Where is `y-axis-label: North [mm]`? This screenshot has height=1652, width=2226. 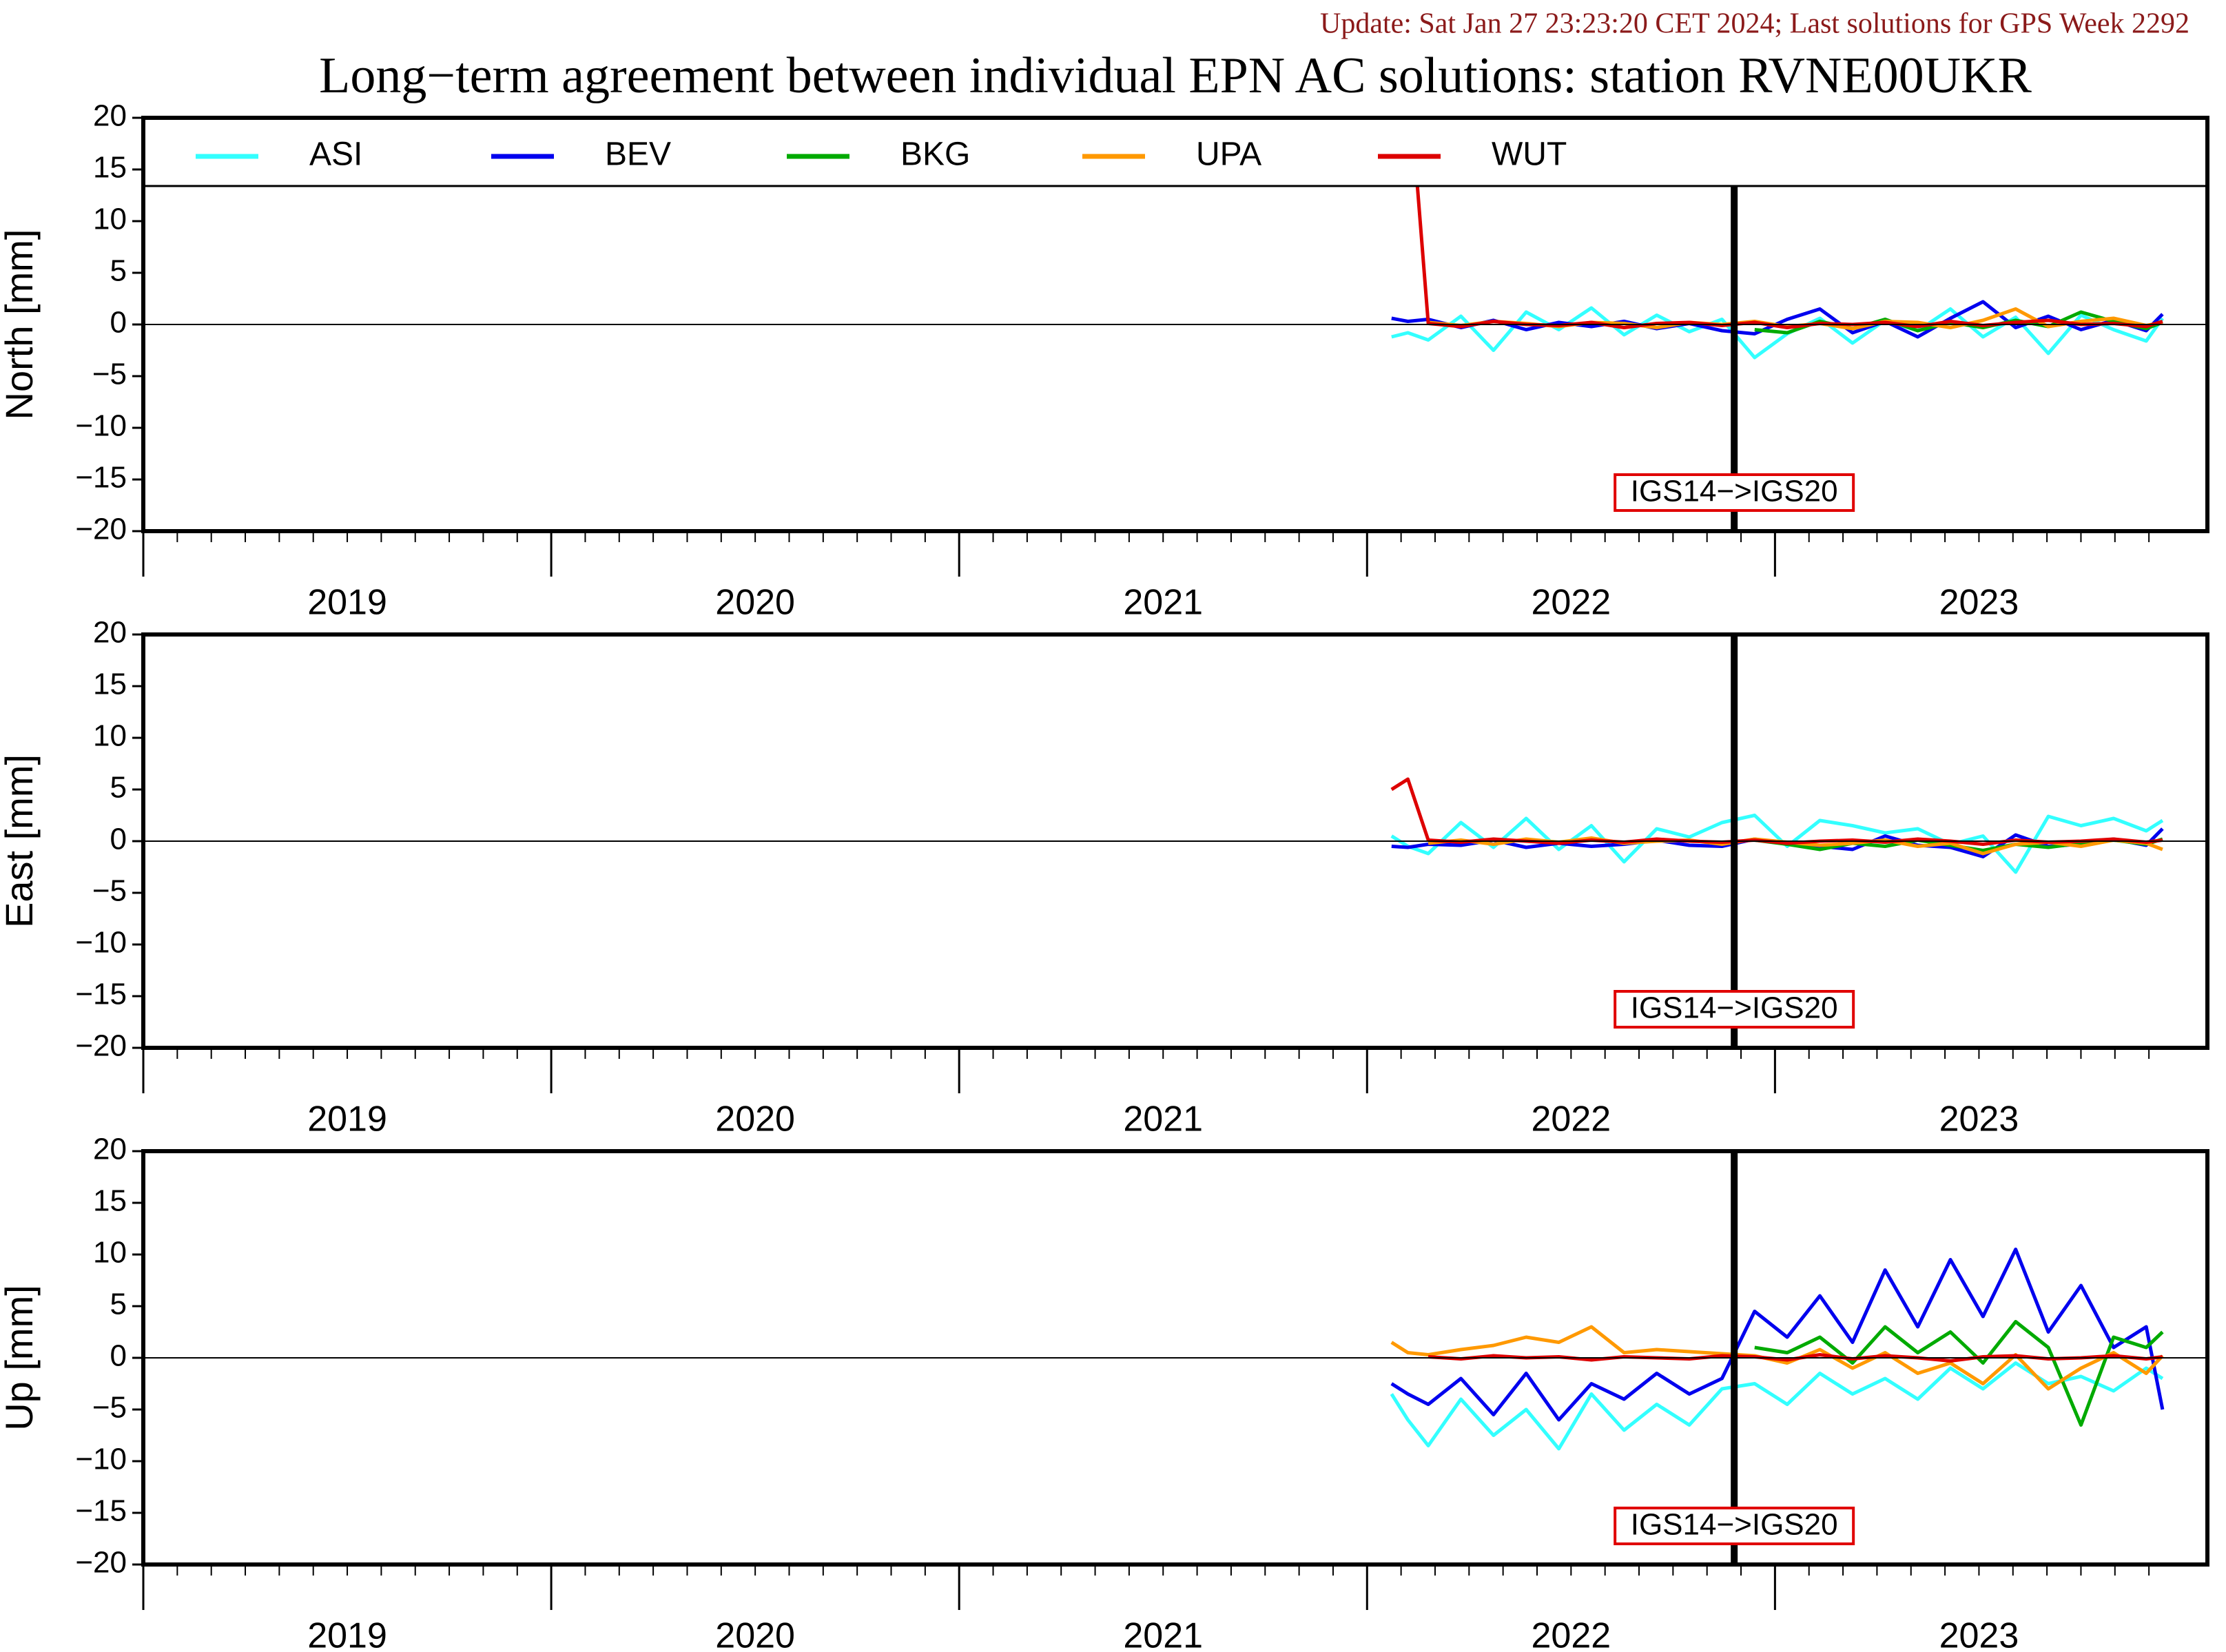 y-axis-label: North [mm] is located at coordinates (20, 324).